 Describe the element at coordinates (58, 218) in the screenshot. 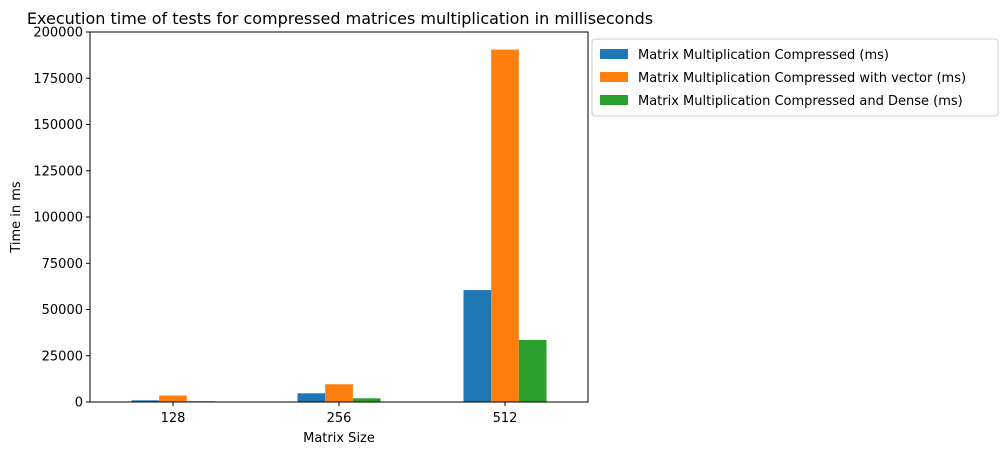

I see `y-tick-label: 100000` at that location.